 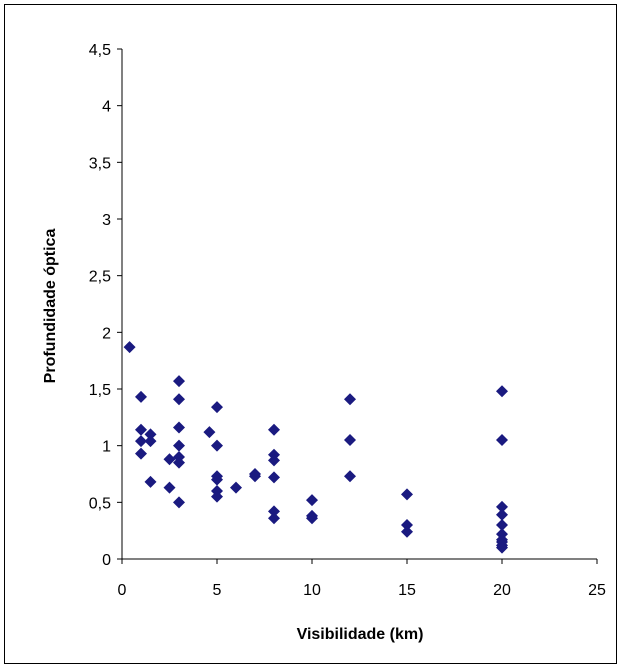 What do you see at coordinates (100, 503) in the screenshot?
I see `y-tick-label: 0,5` at bounding box center [100, 503].